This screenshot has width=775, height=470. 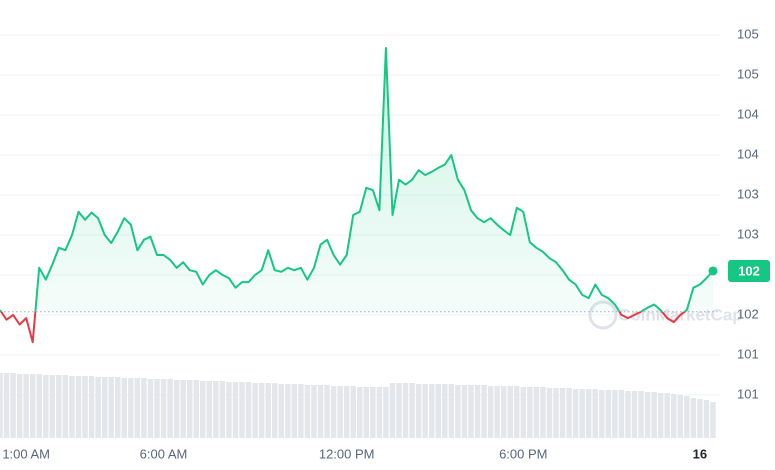 What do you see at coordinates (347, 453) in the screenshot?
I see `x-tick-label: 12:00 PM` at bounding box center [347, 453].